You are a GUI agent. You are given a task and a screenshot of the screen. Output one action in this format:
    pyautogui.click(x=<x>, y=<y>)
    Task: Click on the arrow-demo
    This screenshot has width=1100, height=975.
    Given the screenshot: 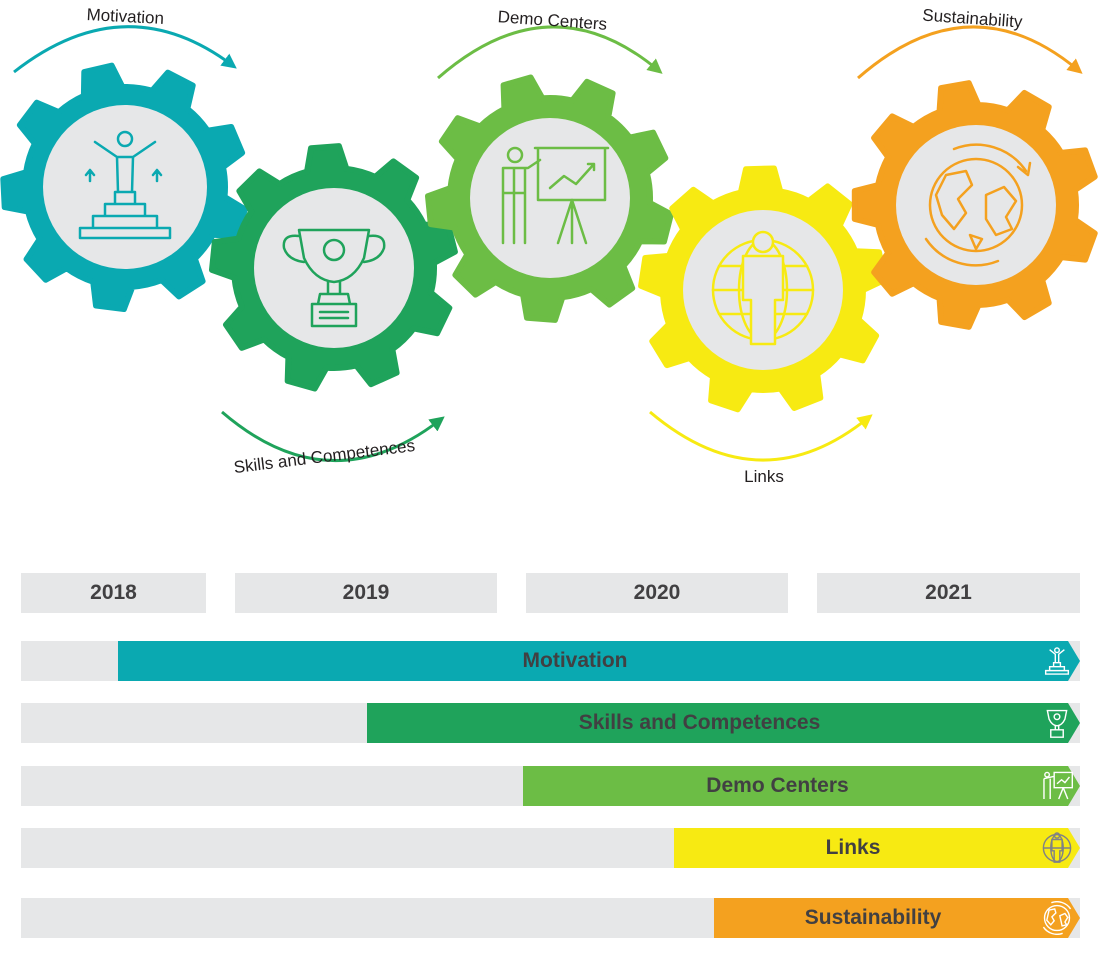 What is the action you would take?
    pyautogui.click(x=550, y=52)
    